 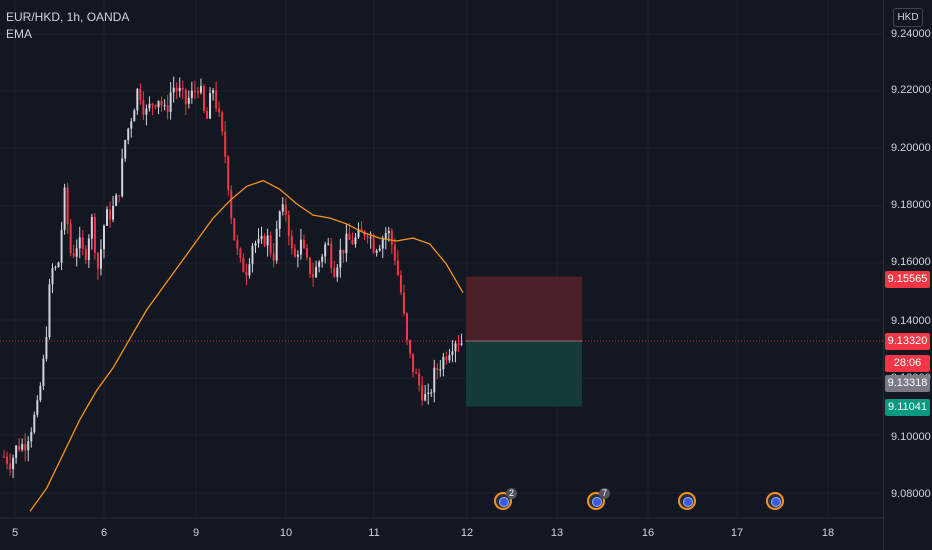 I want to click on bid-price-label: 9.13318, so click(x=907, y=383).